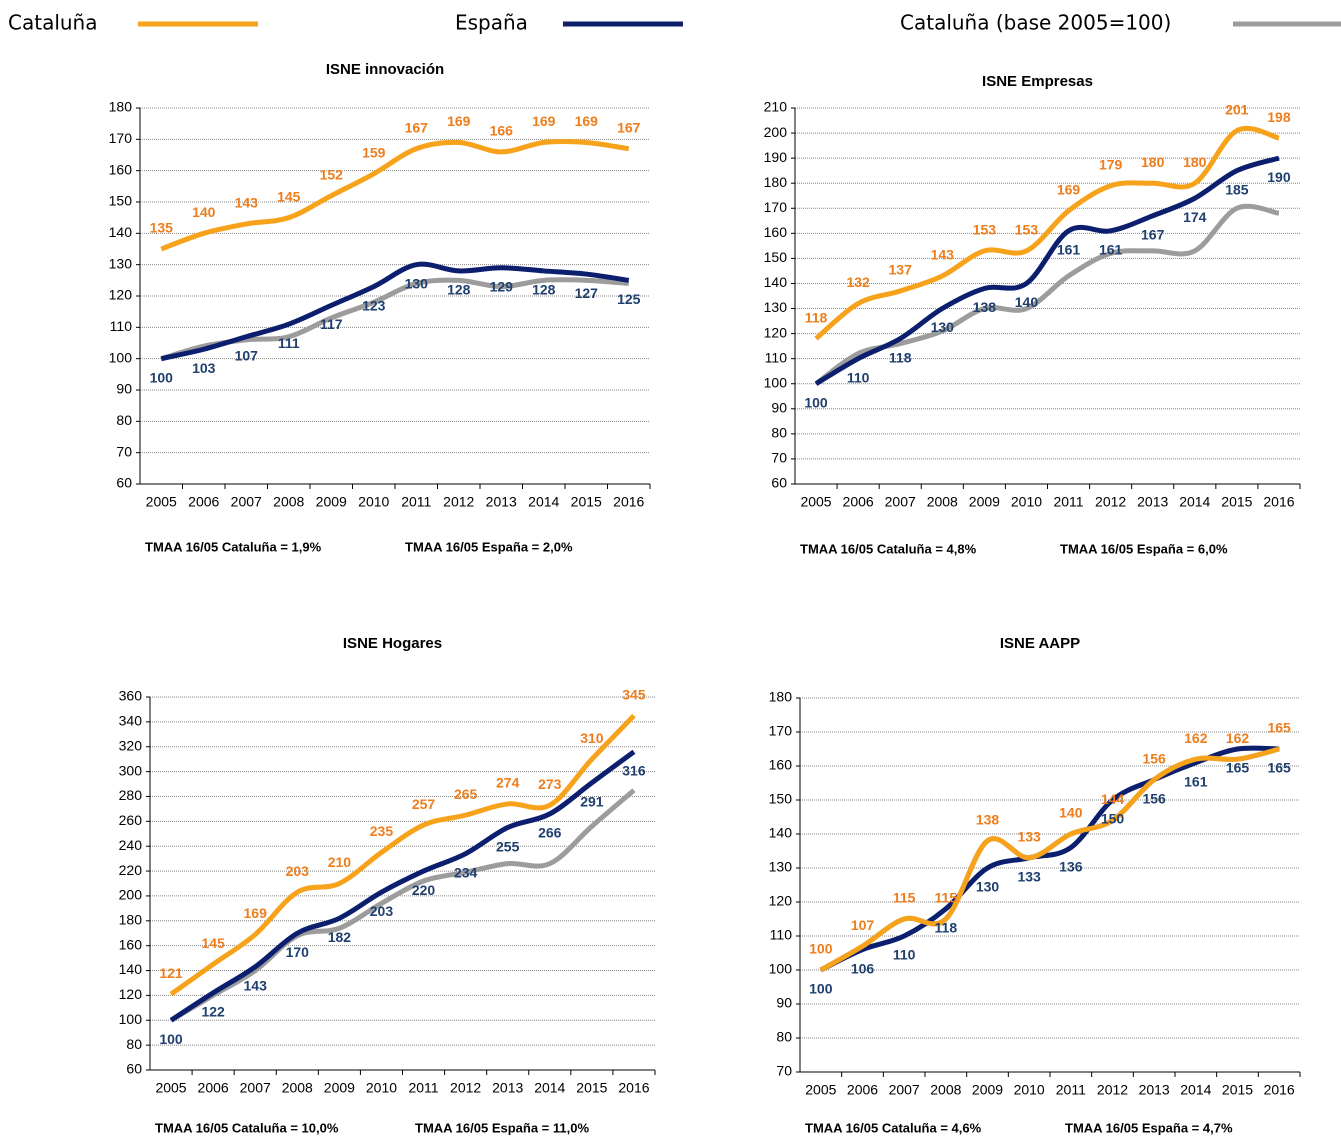 Image resolution: width=1341 pixels, height=1138 pixels. What do you see at coordinates (863, 925) in the screenshot?
I see `data-label: 107` at bounding box center [863, 925].